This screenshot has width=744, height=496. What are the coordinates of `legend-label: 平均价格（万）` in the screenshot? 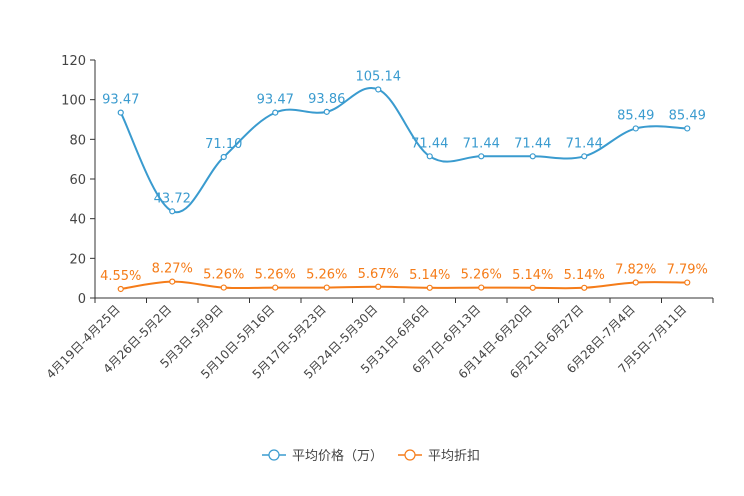 It's located at (337, 456).